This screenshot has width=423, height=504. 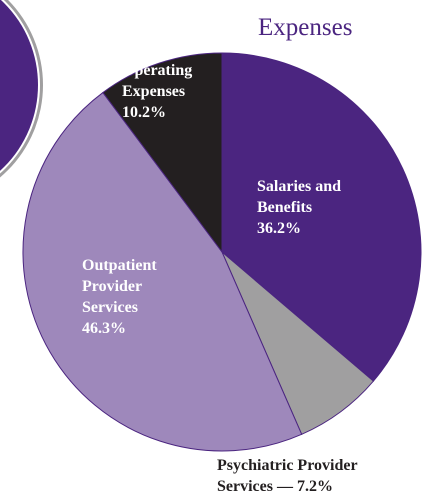 I want to click on slice-name: Psychiatric Provider Services, so click(x=287, y=476).